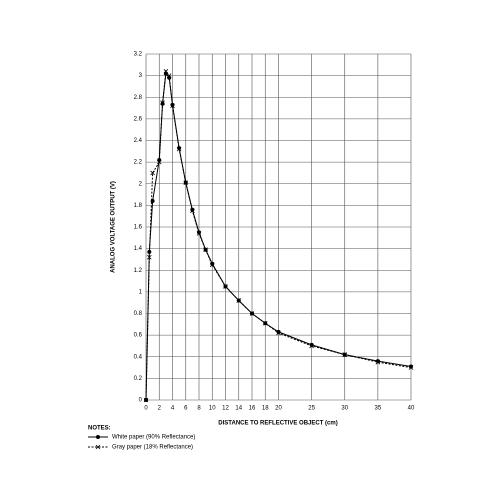 This screenshot has height=500, width=500. Describe the element at coordinates (138, 206) in the screenshot. I see `y-tick-label: 1.8` at that location.